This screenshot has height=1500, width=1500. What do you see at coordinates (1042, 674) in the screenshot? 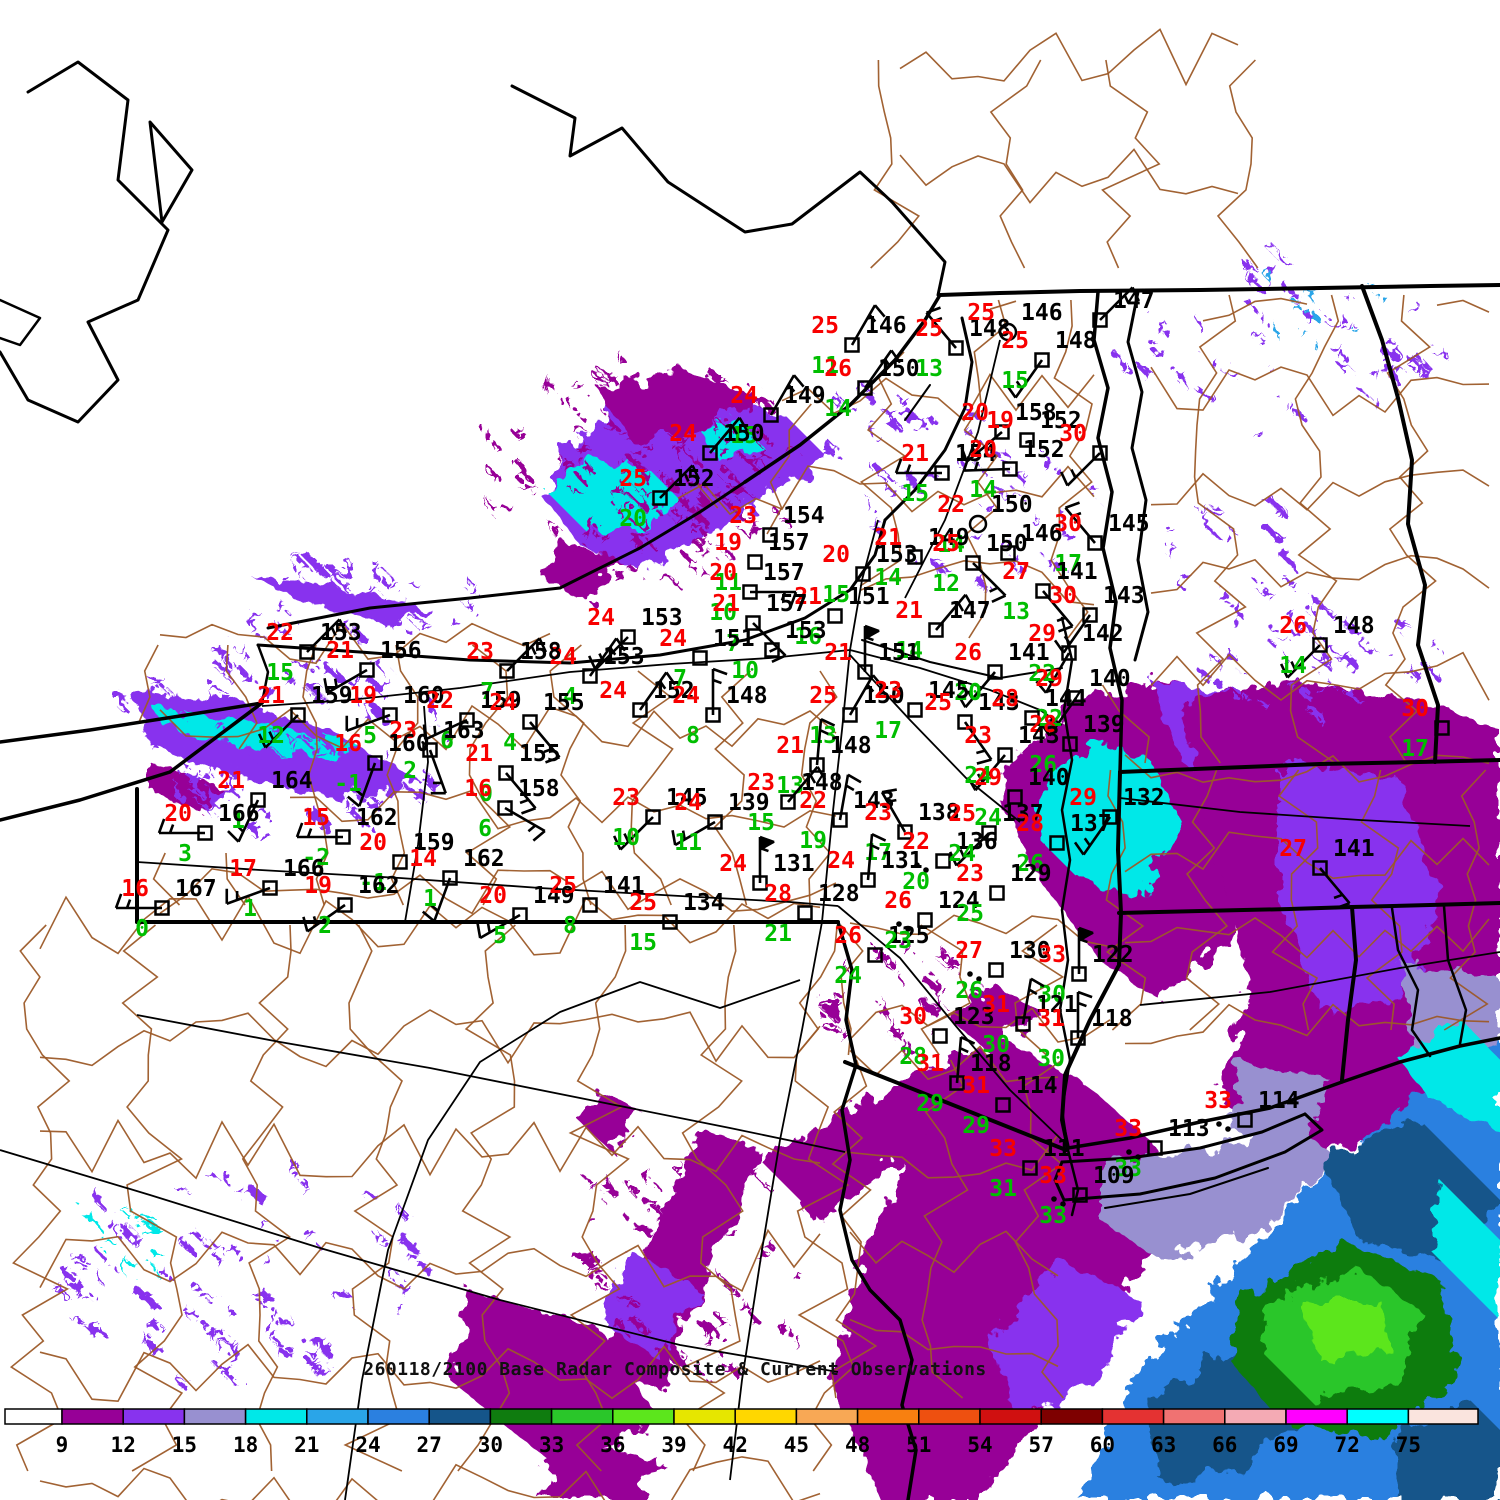
I see `dewpoint-value: 22` at bounding box center [1042, 674].